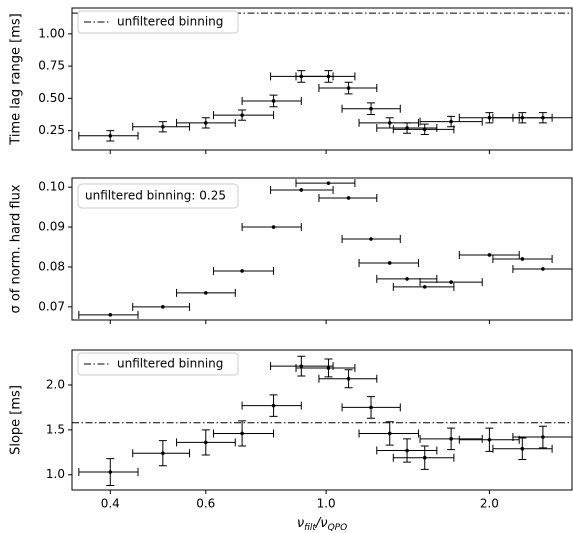 The height and width of the screenshot is (533, 573). What do you see at coordinates (51, 227) in the screenshot?
I see `y-tick-label: 0.09` at bounding box center [51, 227].